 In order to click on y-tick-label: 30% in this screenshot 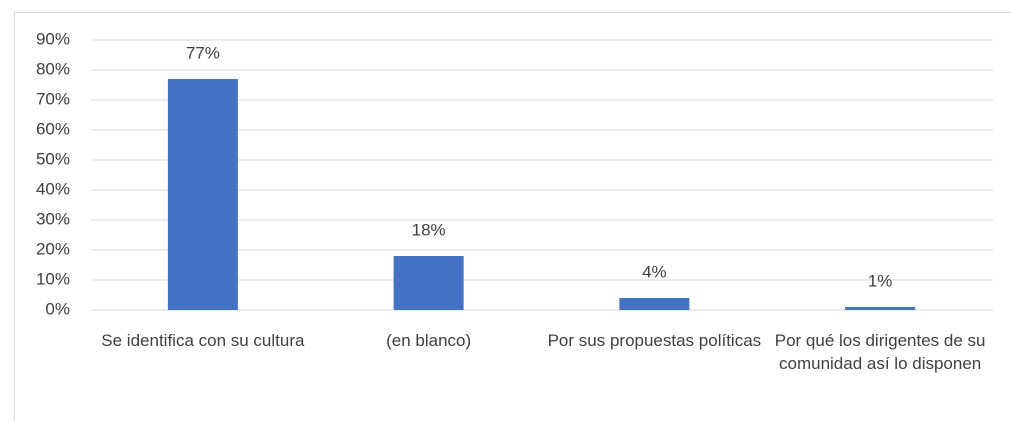, I will do `click(53, 218)`.